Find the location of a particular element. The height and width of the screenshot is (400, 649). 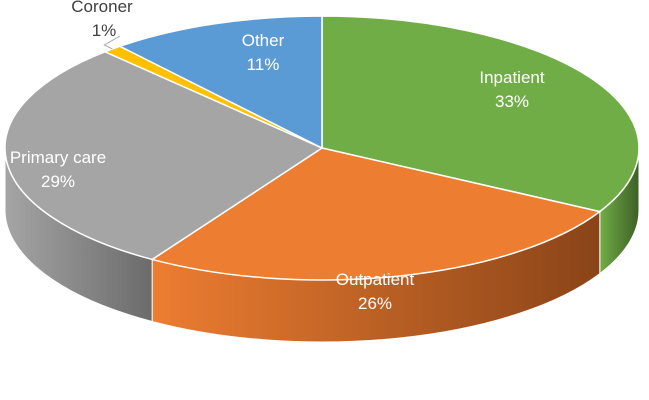

slice-value-primary-care: 29% is located at coordinates (58, 181).